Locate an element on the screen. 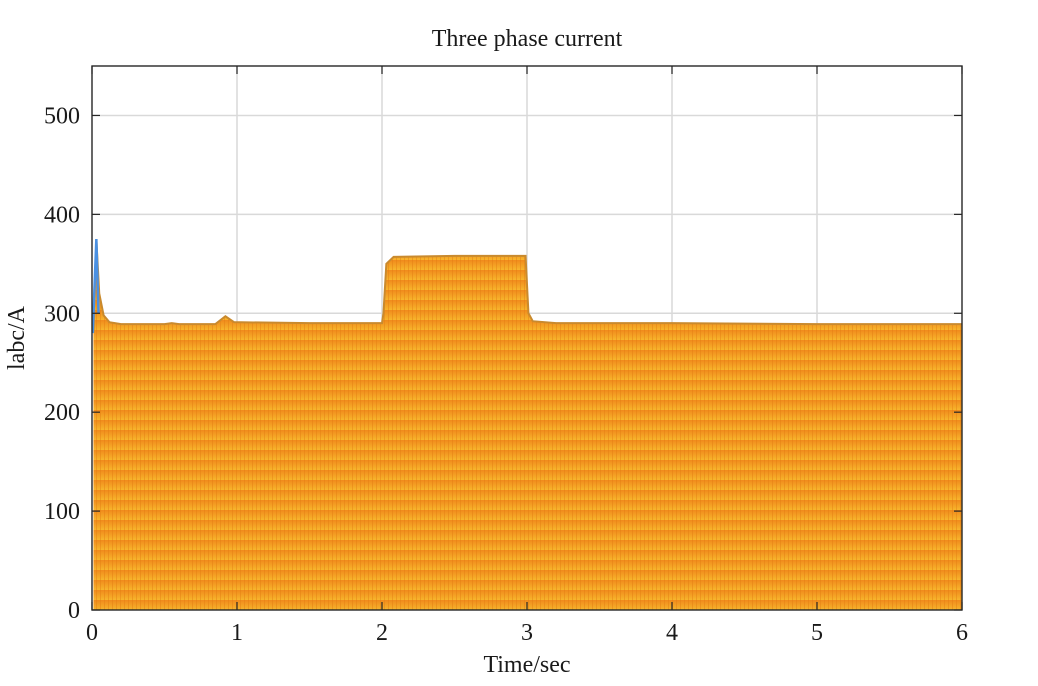 This screenshot has width=1038, height=686. x-tick-label: 2 is located at coordinates (382, 633).